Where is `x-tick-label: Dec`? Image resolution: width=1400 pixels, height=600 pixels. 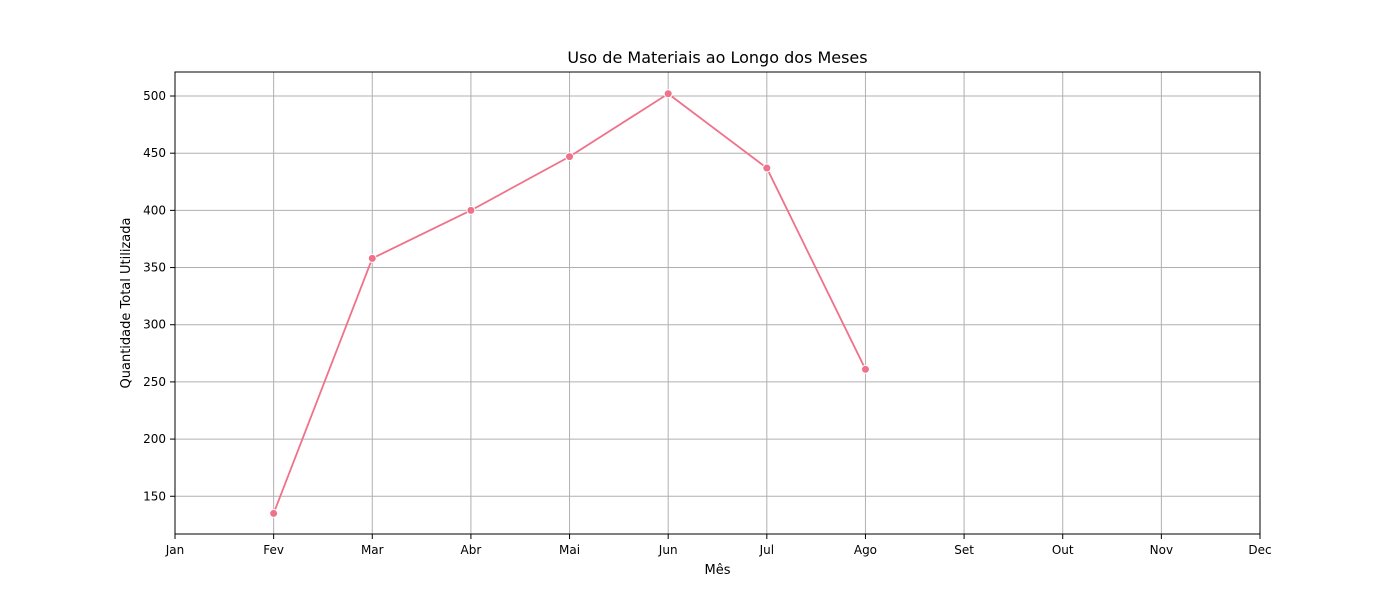
x-tick-label: Dec is located at coordinates (1259, 550).